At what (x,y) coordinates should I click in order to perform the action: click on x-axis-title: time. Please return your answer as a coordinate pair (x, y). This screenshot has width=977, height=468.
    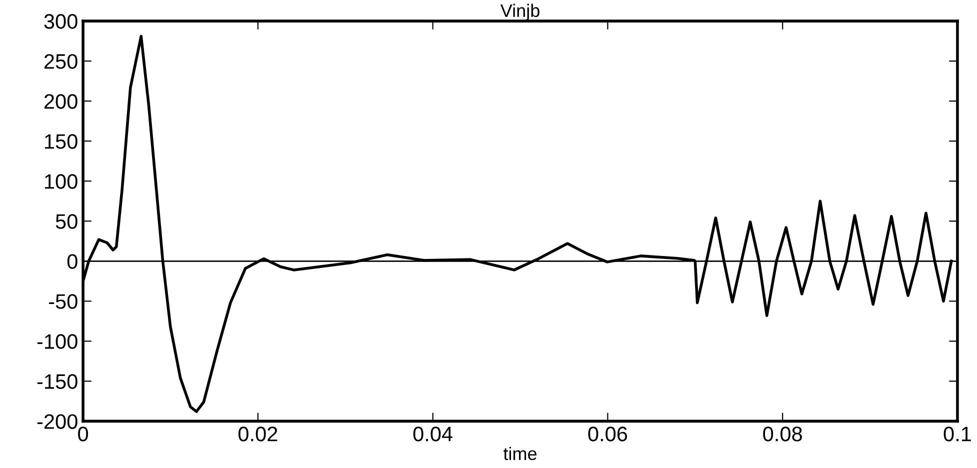
    Looking at the image, I should click on (520, 453).